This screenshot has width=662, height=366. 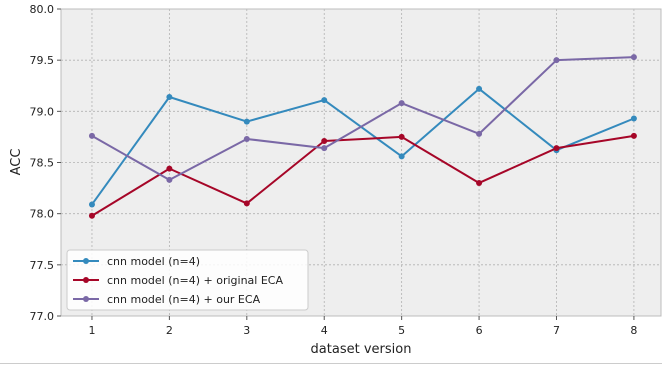 What do you see at coordinates (324, 330) in the screenshot?
I see `x-tick-label: 4` at bounding box center [324, 330].